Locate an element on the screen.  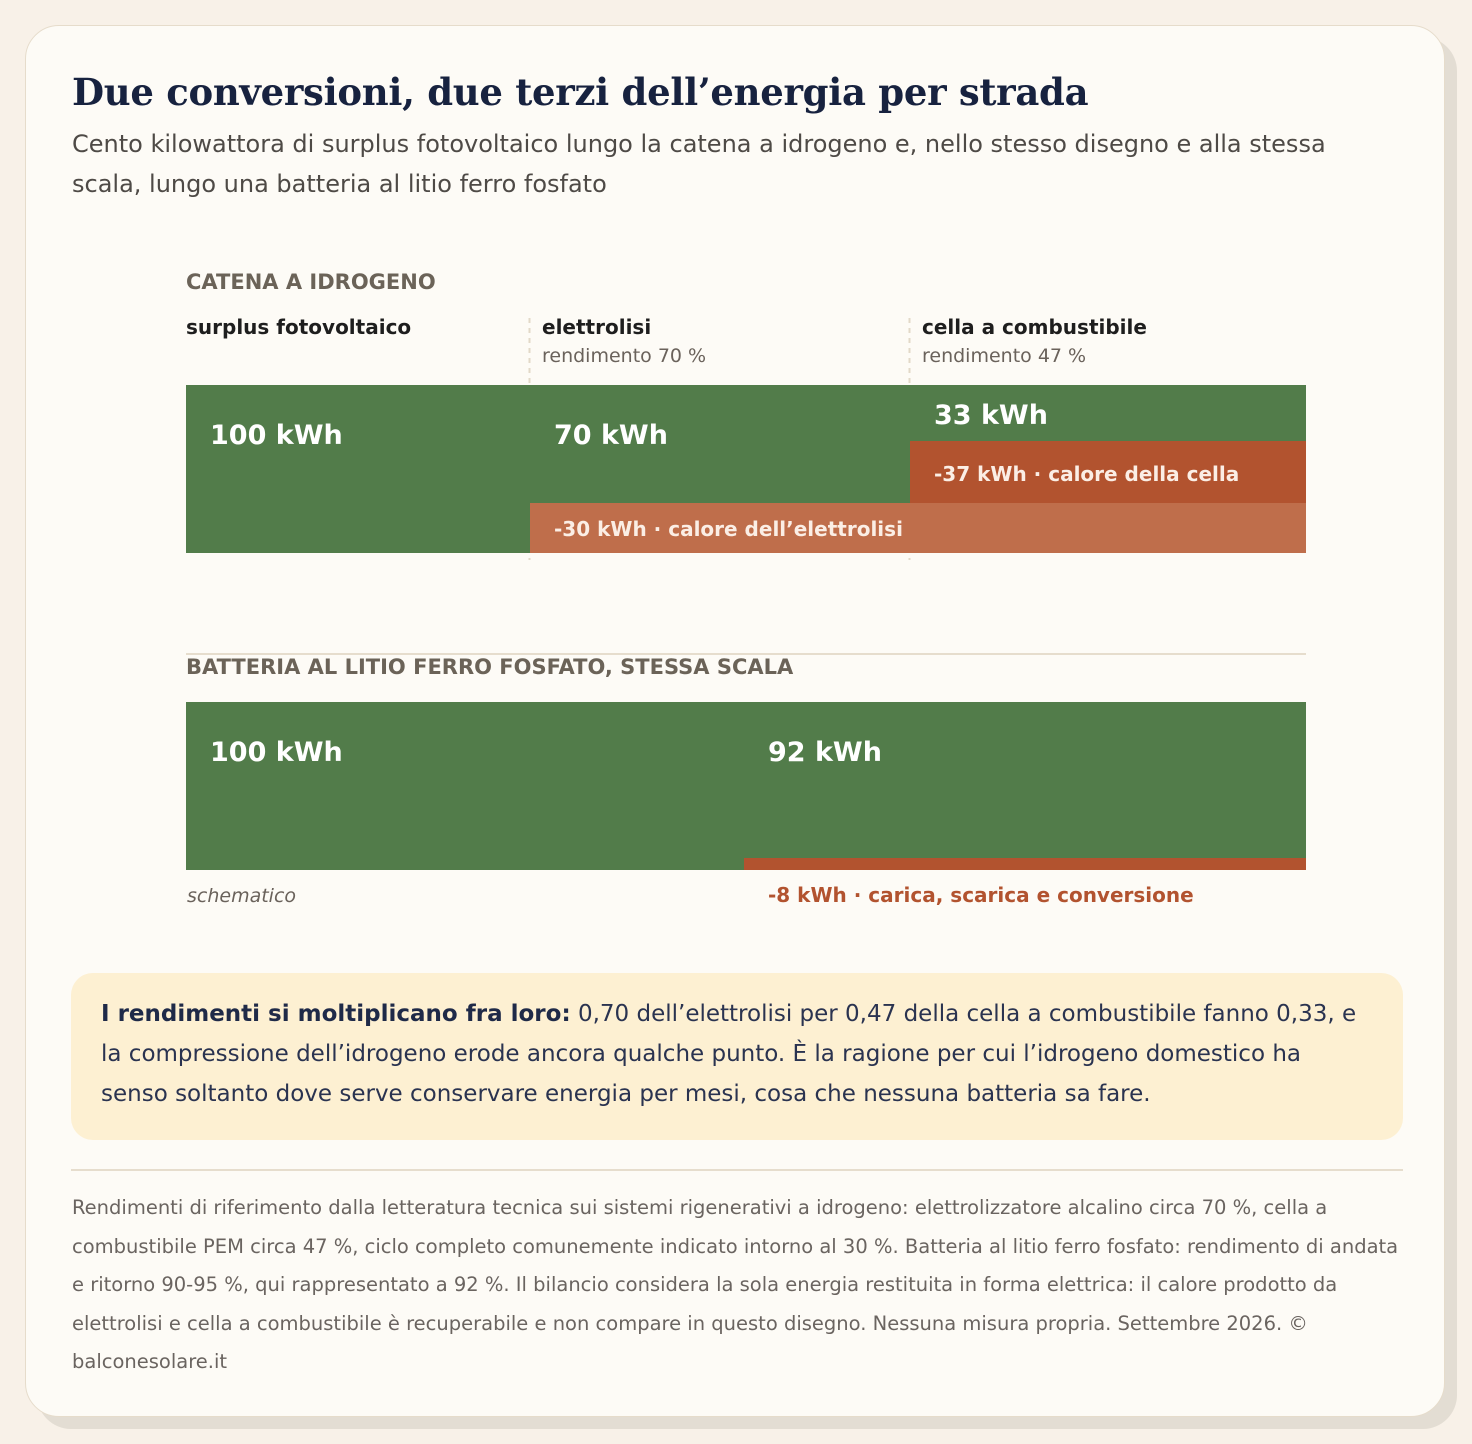
stage-name-pv: surplus fotovoltaico is located at coordinates (298, 327).